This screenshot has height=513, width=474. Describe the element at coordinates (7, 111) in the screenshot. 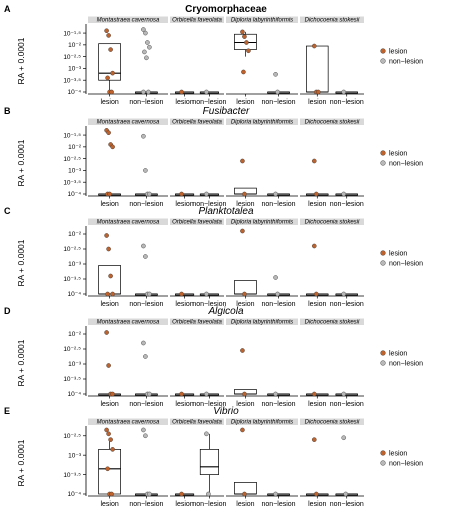

I see `panel-letter: B` at that location.